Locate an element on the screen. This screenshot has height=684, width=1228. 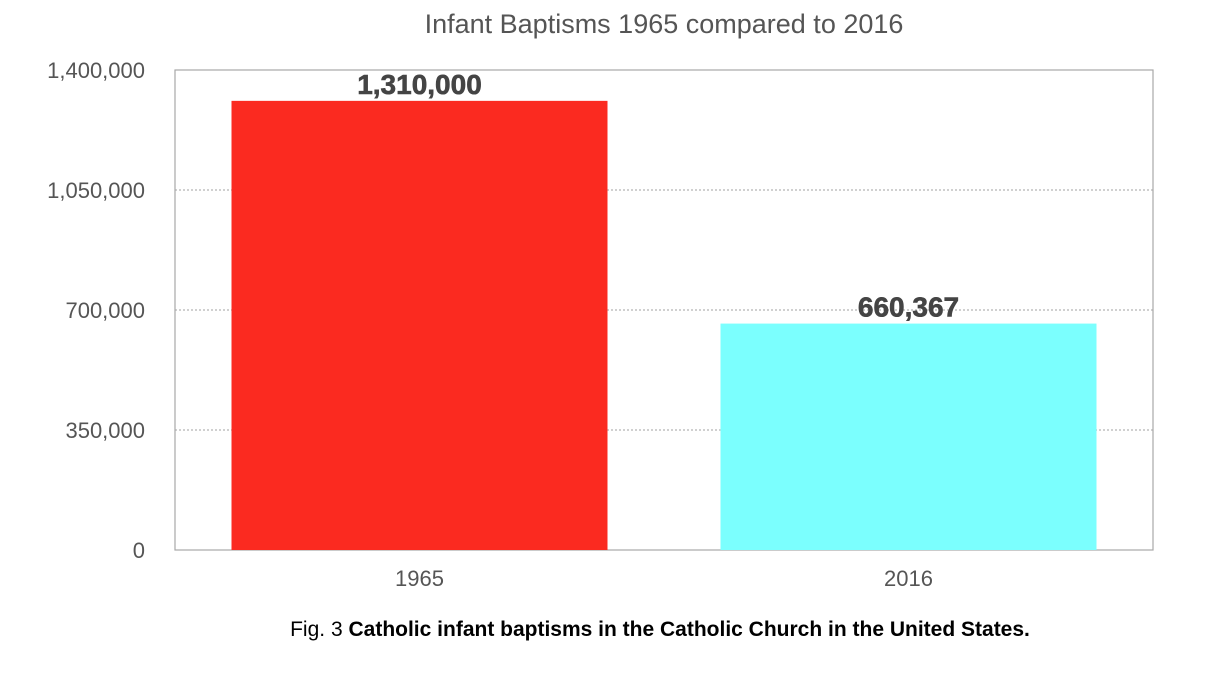
y-axis-tick-labels: 0 350,000 700,000 1,050,000 1,400,000 is located at coordinates (96, 310).